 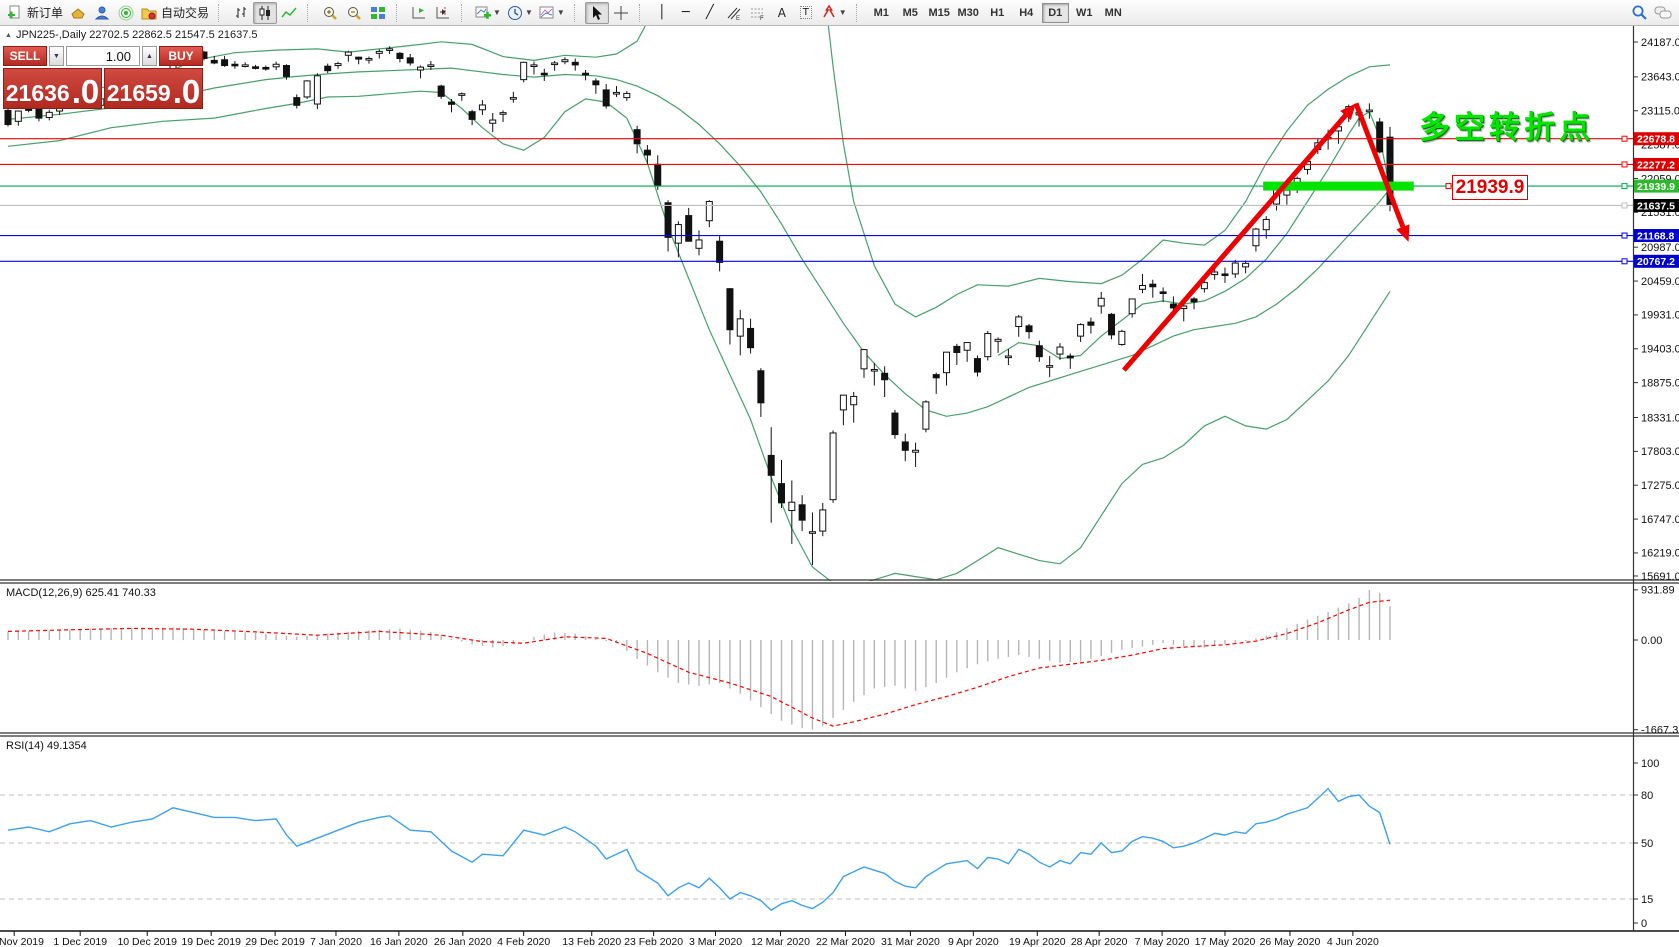 I want to click on svg-text: 17275.0, so click(x=1660, y=486).